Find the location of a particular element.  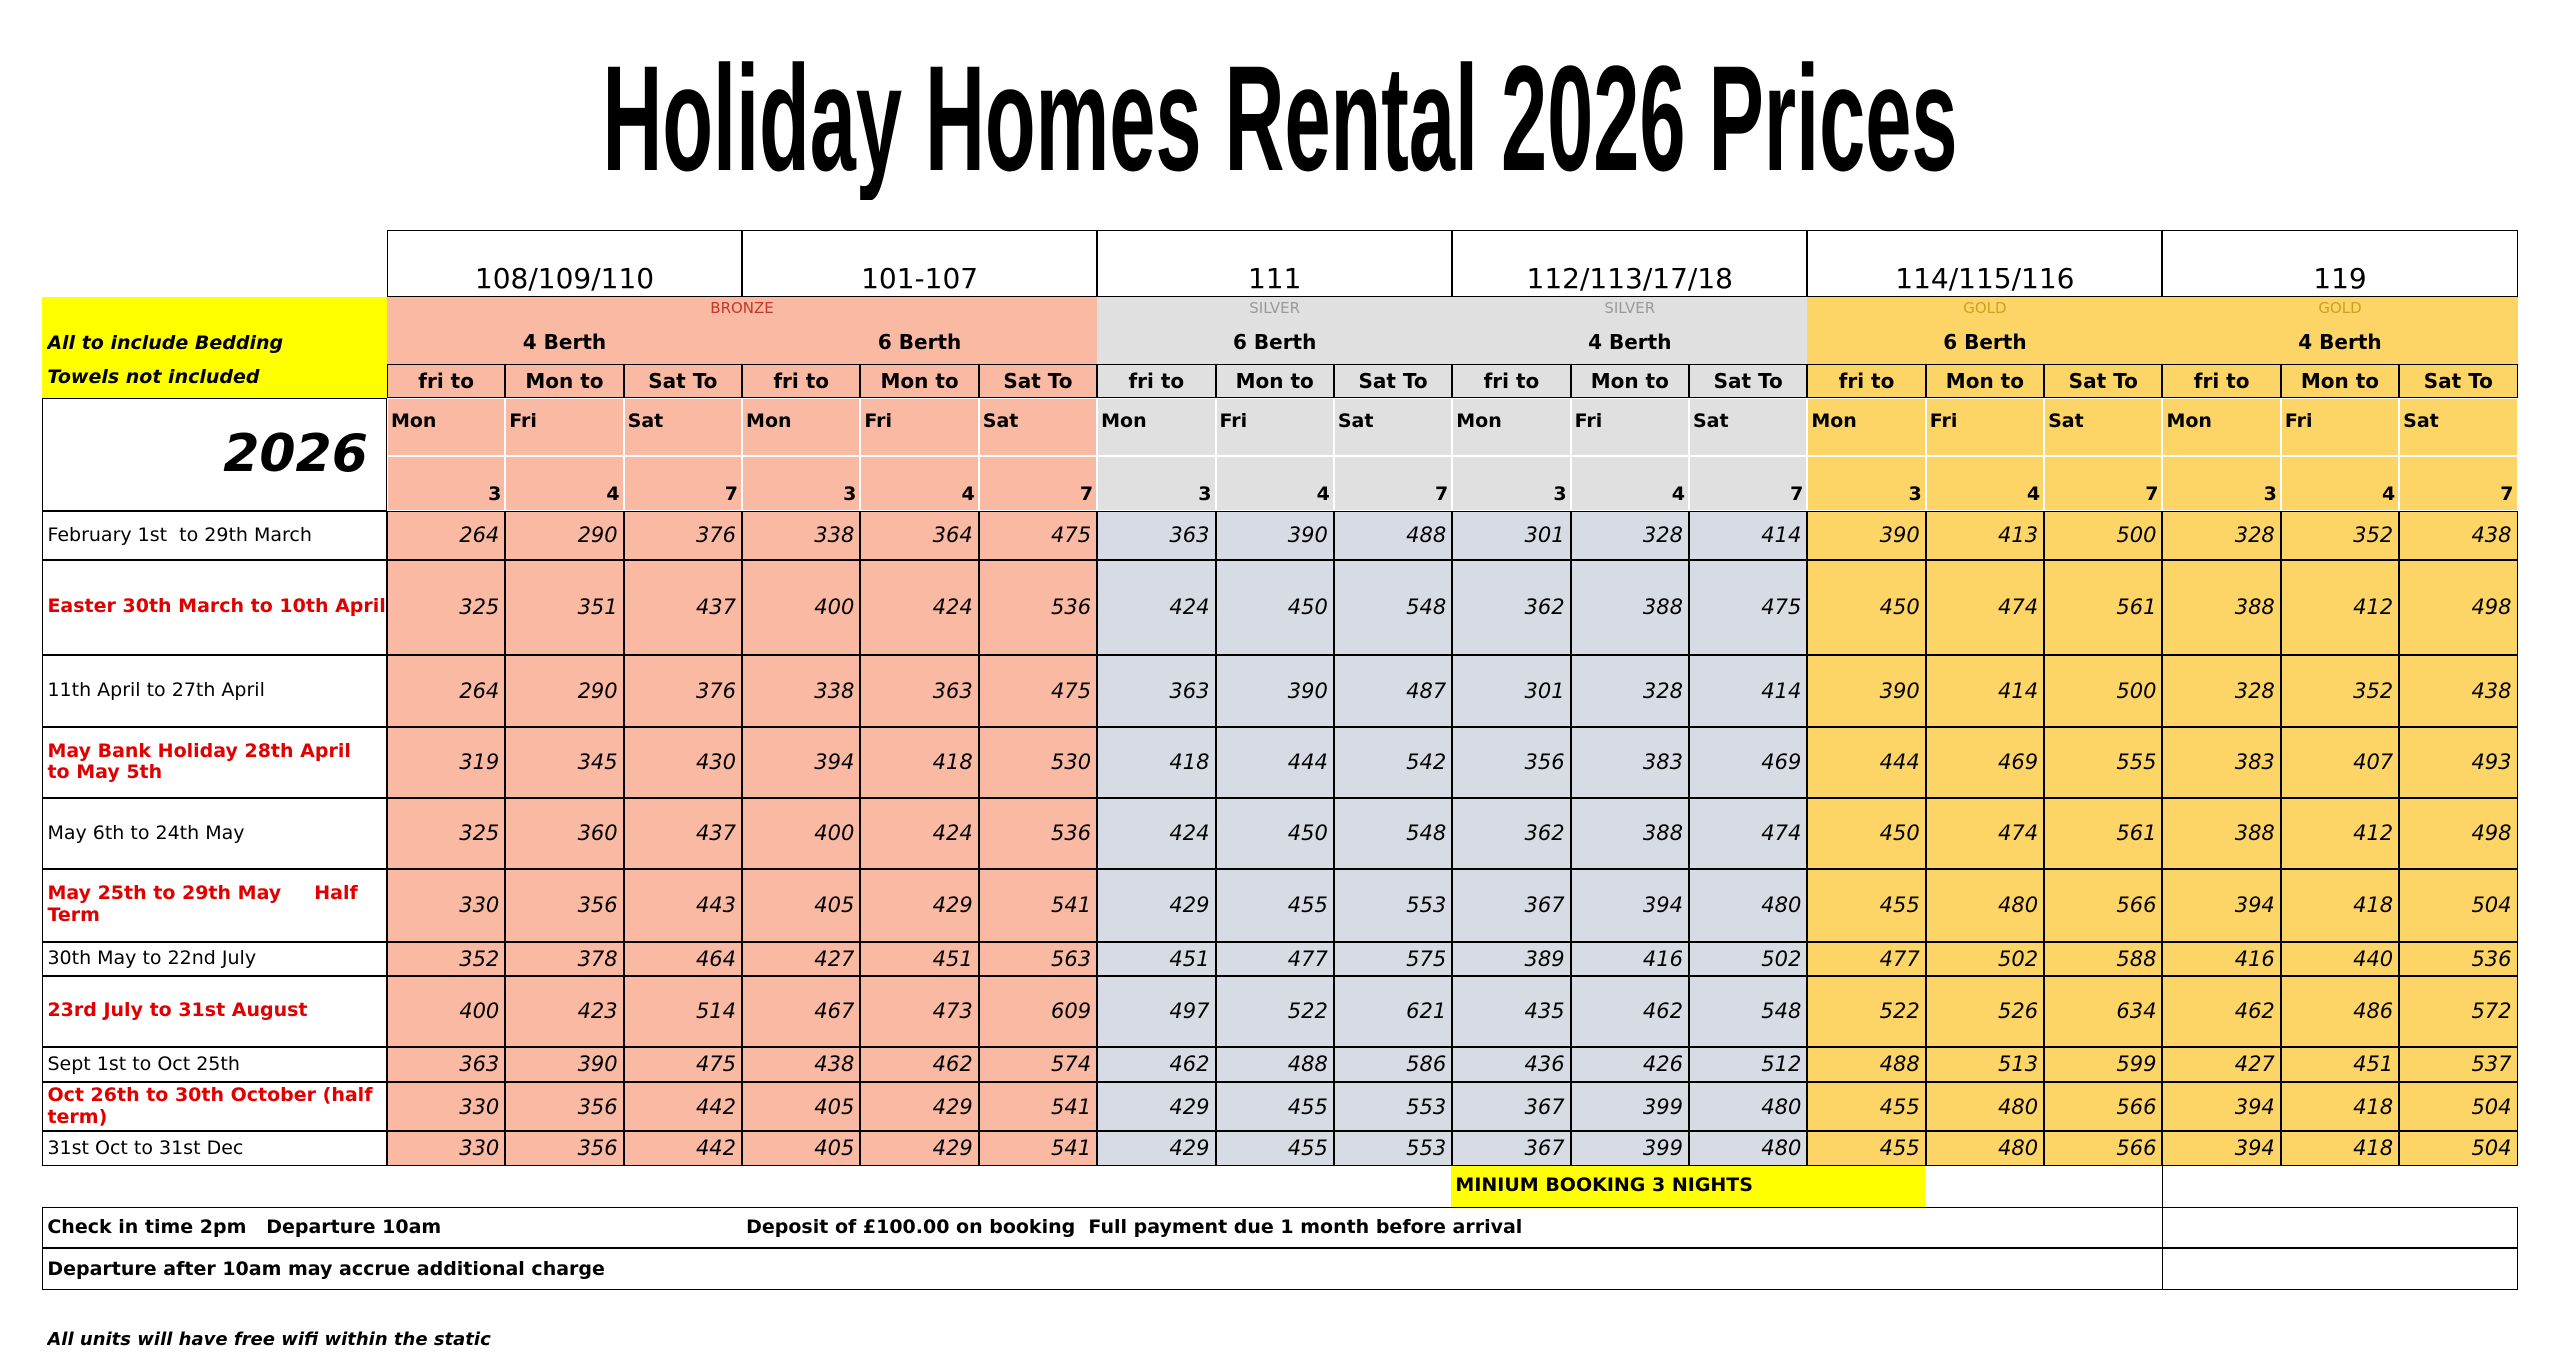

note: Towels not included is located at coordinates (153, 378).